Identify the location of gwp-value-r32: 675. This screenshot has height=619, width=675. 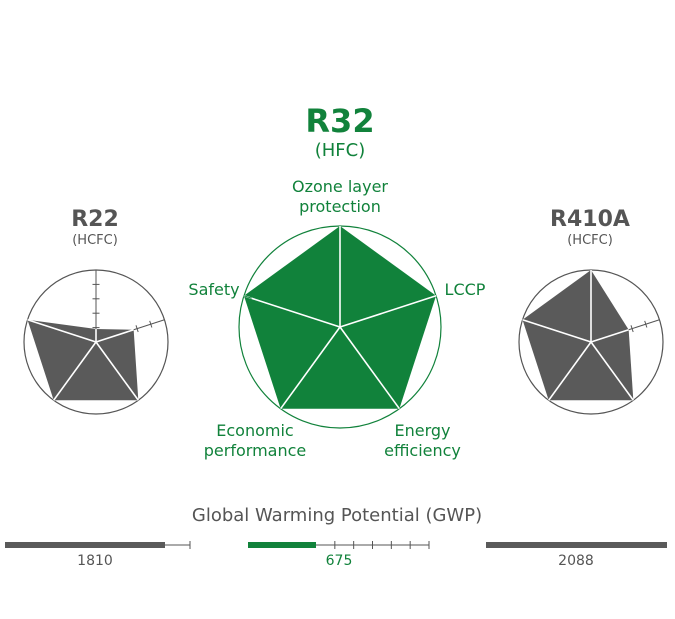
(339, 561).